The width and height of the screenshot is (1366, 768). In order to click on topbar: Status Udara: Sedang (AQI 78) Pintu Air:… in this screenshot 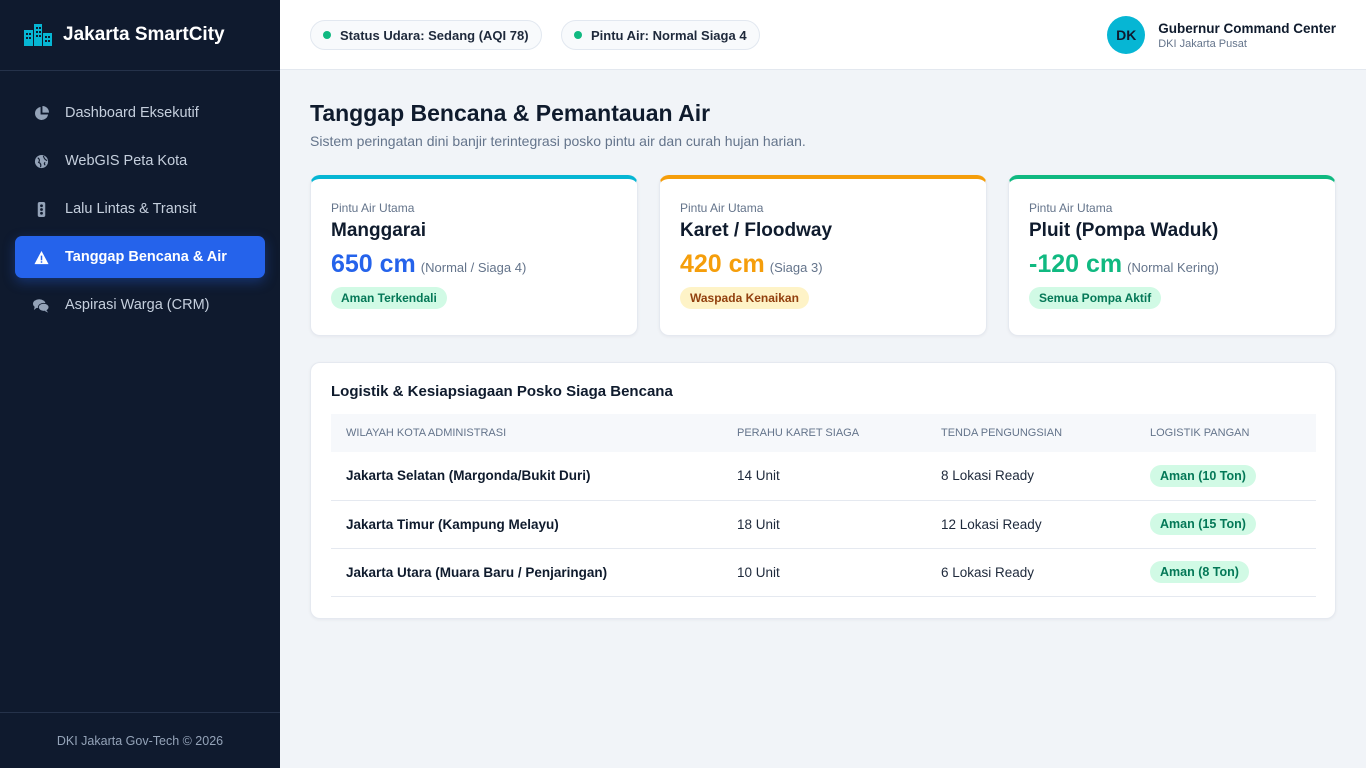, I will do `click(823, 35)`.